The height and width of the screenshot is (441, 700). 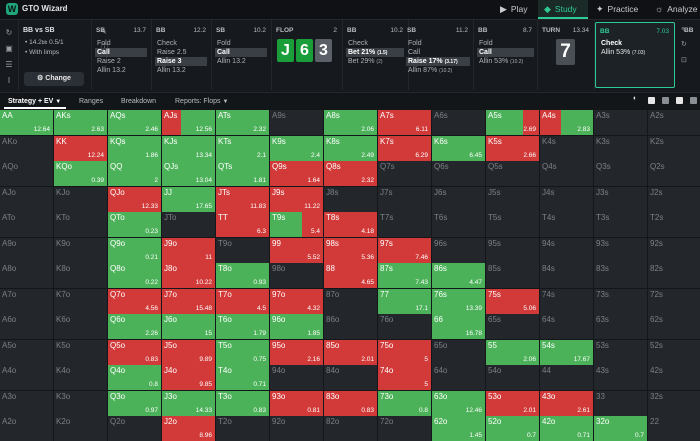 What do you see at coordinates (405, 403) in the screenshot?
I see `hand-cell-73o: 73o 0.8` at bounding box center [405, 403].